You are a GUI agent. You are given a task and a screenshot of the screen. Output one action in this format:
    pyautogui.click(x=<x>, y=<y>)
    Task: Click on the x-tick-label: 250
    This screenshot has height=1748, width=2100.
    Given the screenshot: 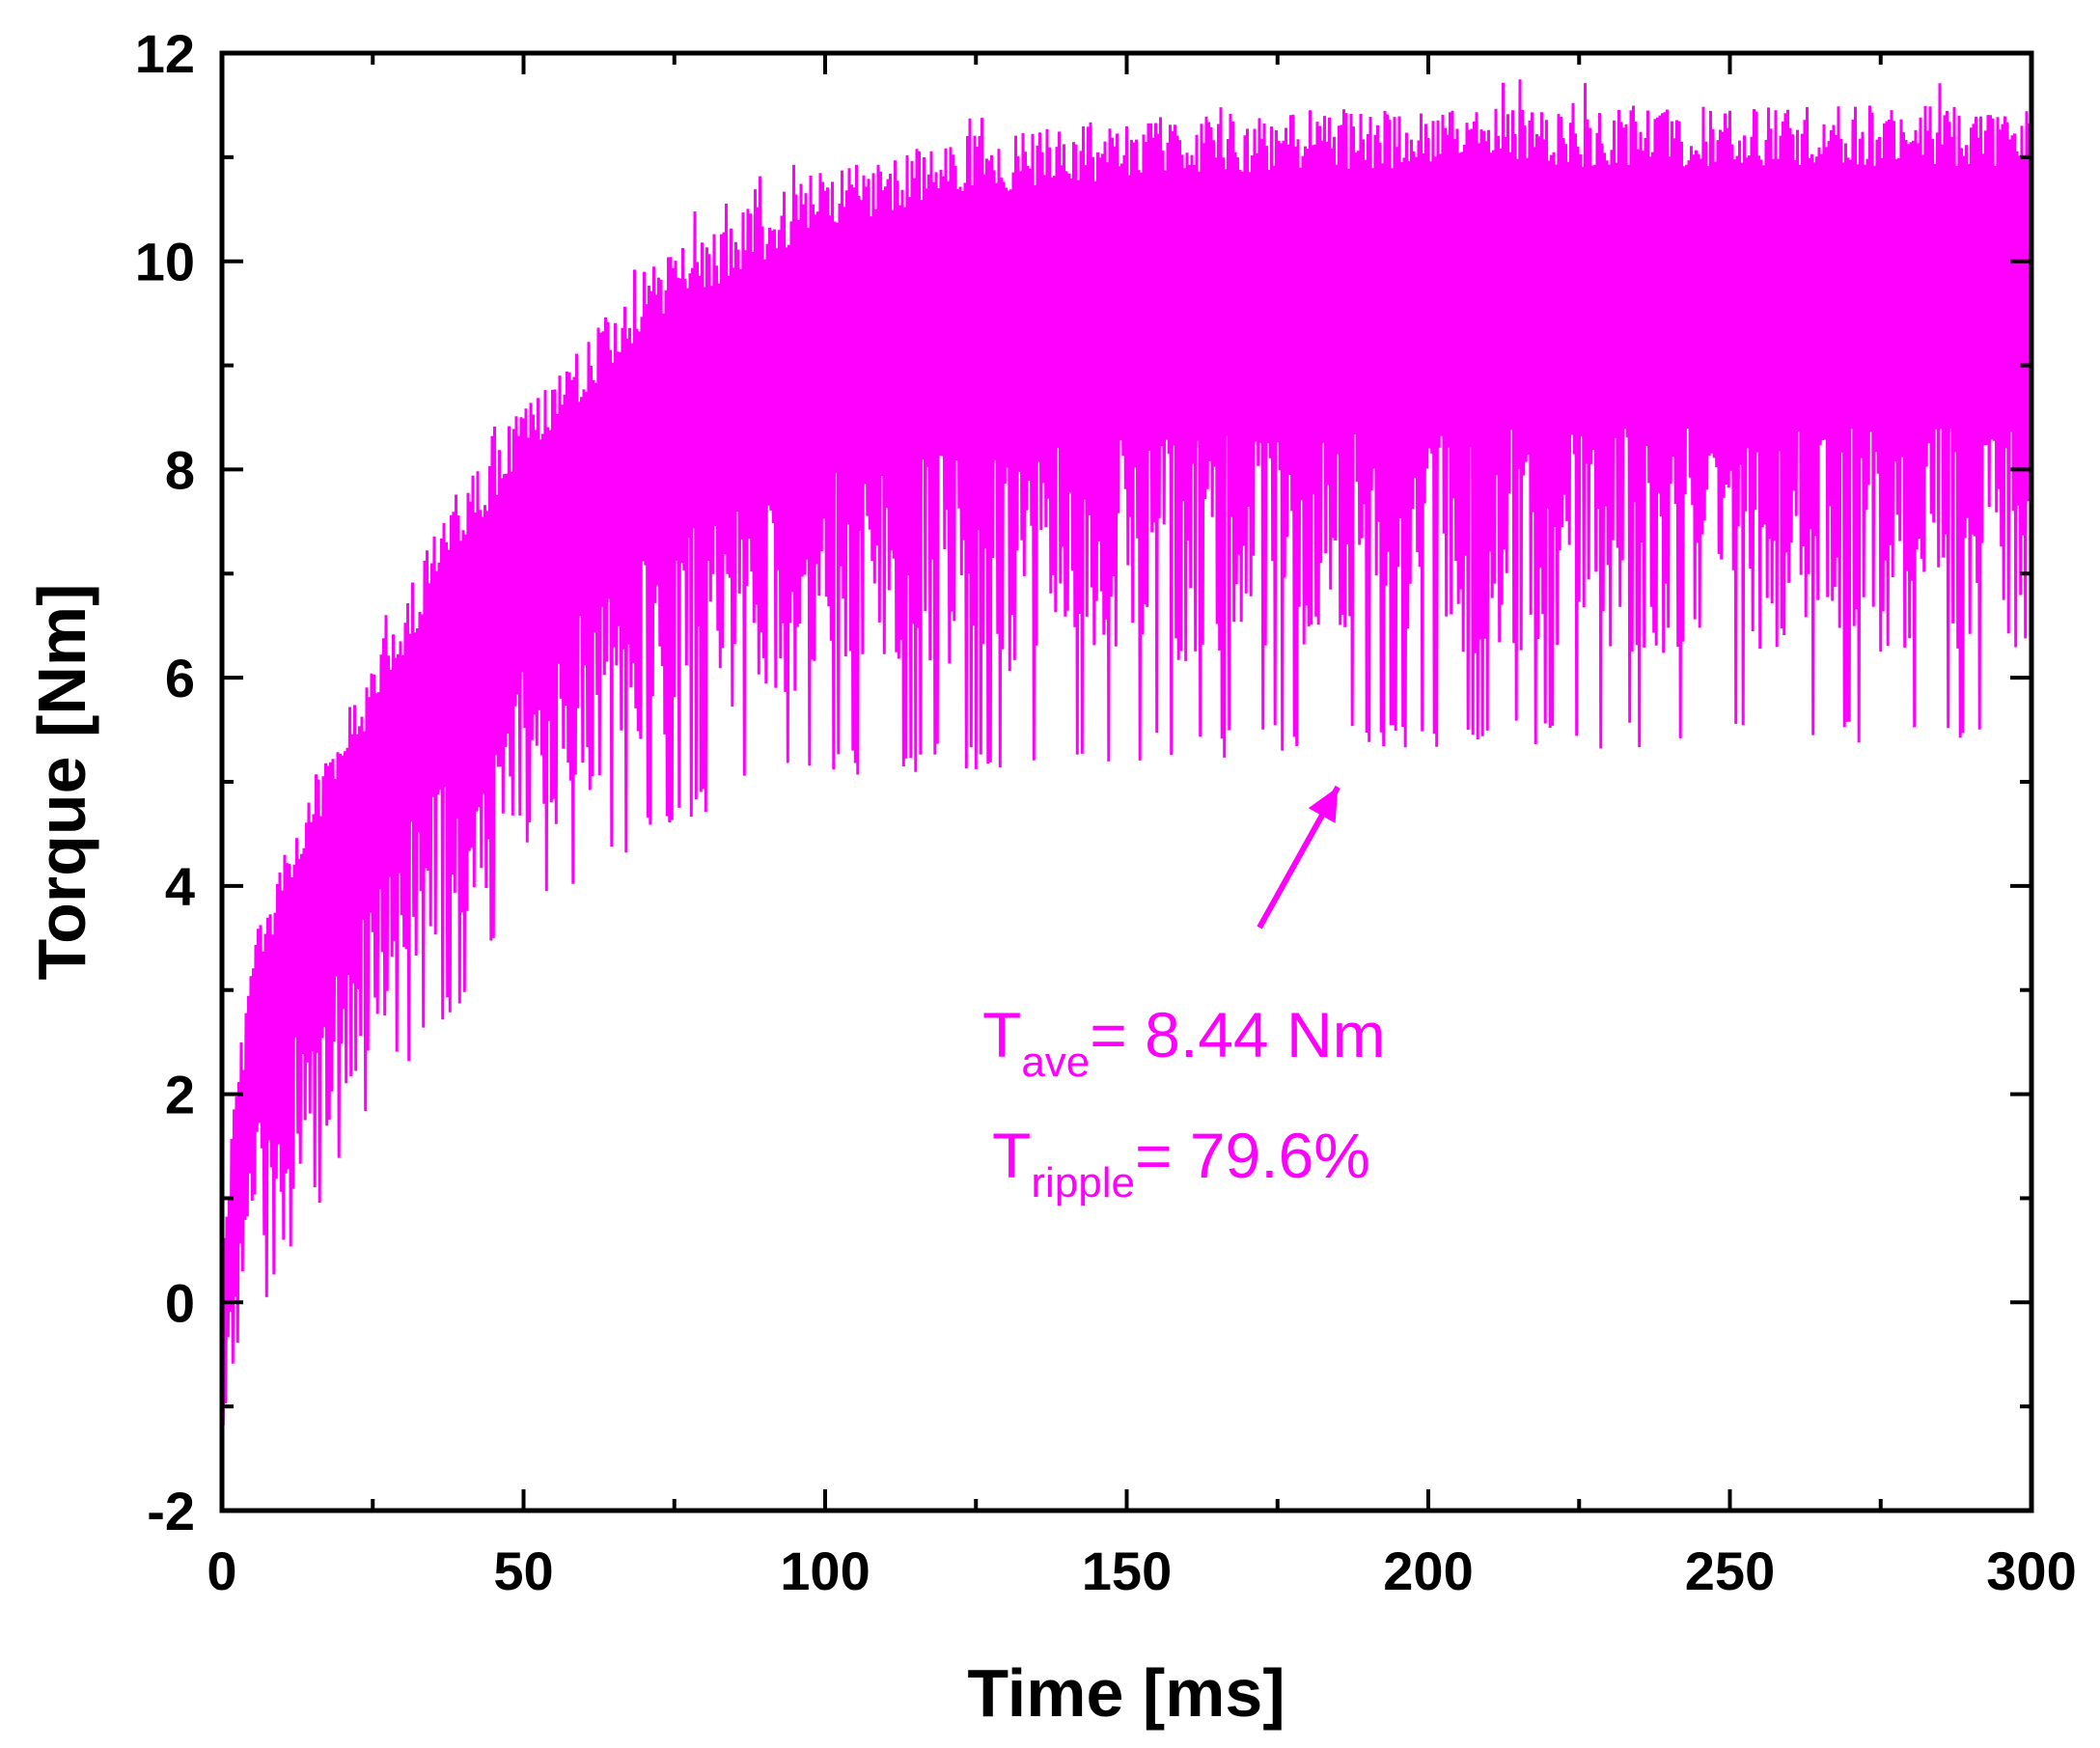 What is the action you would take?
    pyautogui.click(x=1730, y=1571)
    